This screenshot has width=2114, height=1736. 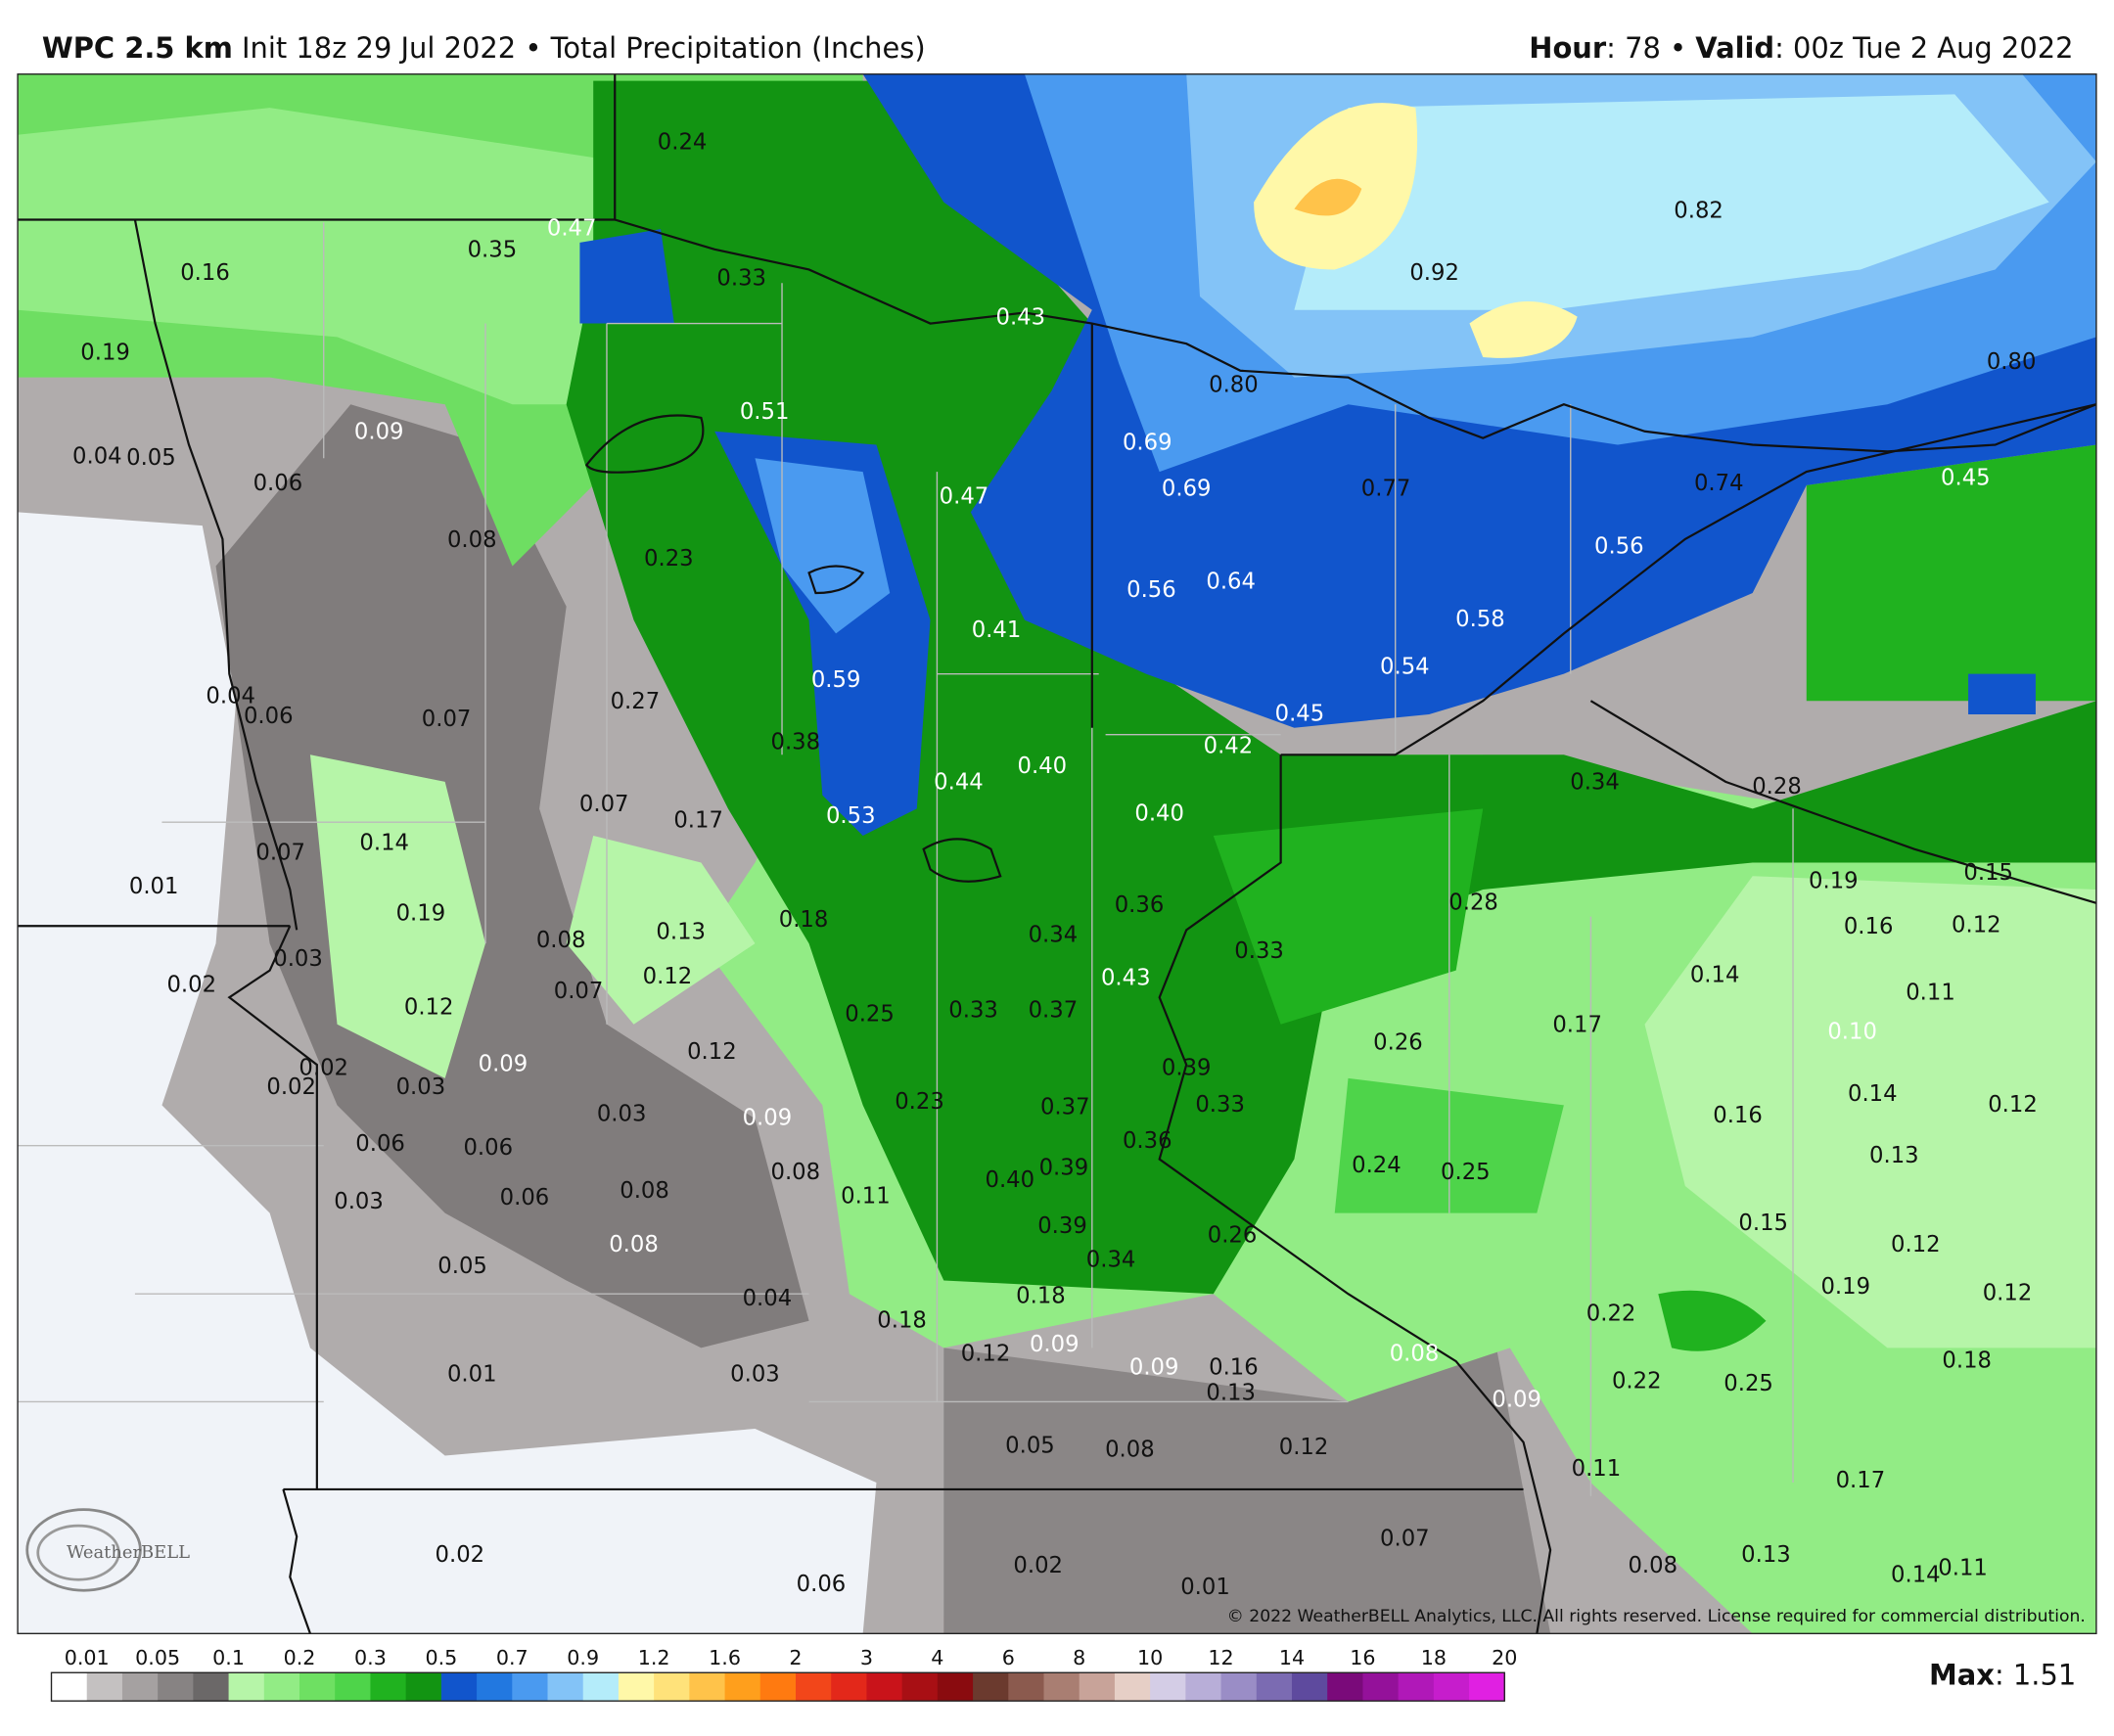 What do you see at coordinates (1699, 211) in the screenshot?
I see `contour-label: 0.82` at bounding box center [1699, 211].